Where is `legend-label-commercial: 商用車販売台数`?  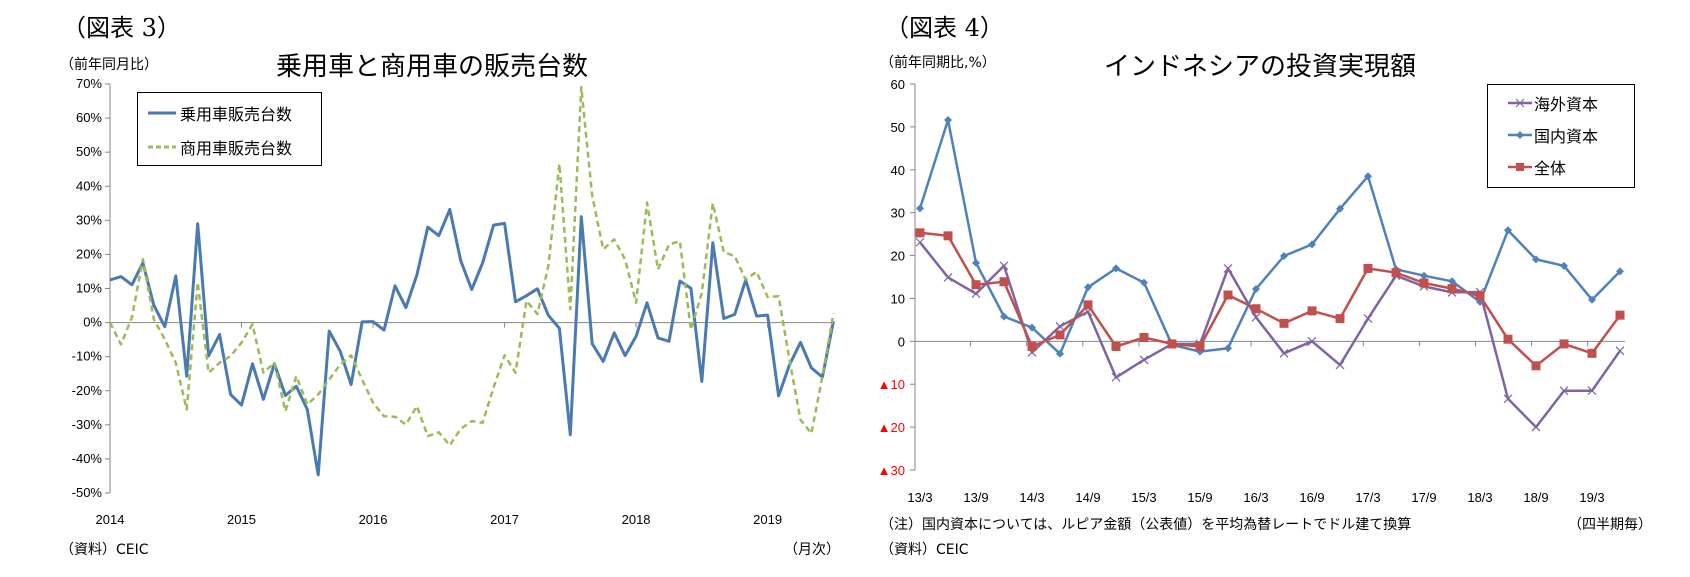 legend-label-commercial: 商用車販売台数 is located at coordinates (236, 148).